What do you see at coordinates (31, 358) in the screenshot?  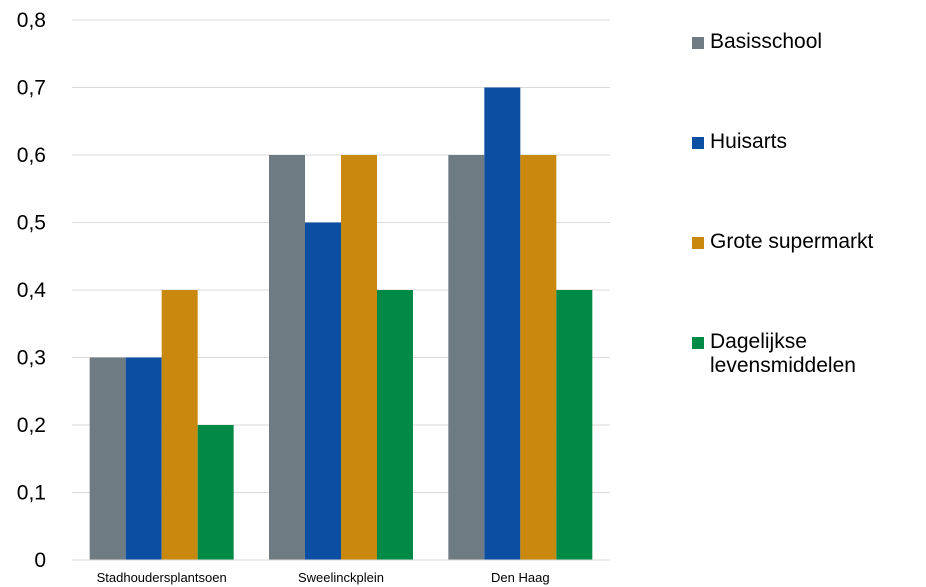 I see `y-tick-label: 0,3` at bounding box center [31, 358].